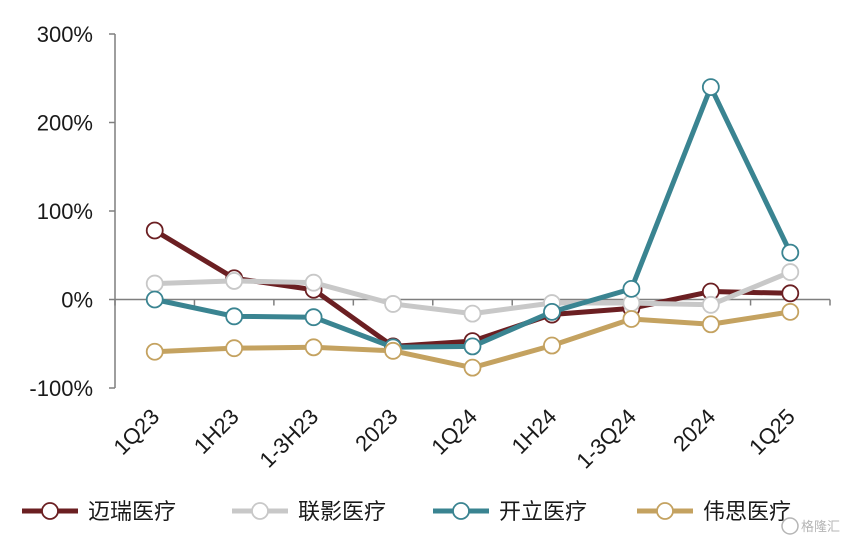 This screenshot has height=541, width=854. What do you see at coordinates (376, 430) in the screenshot?
I see `x-tick-label: 2023` at bounding box center [376, 430].